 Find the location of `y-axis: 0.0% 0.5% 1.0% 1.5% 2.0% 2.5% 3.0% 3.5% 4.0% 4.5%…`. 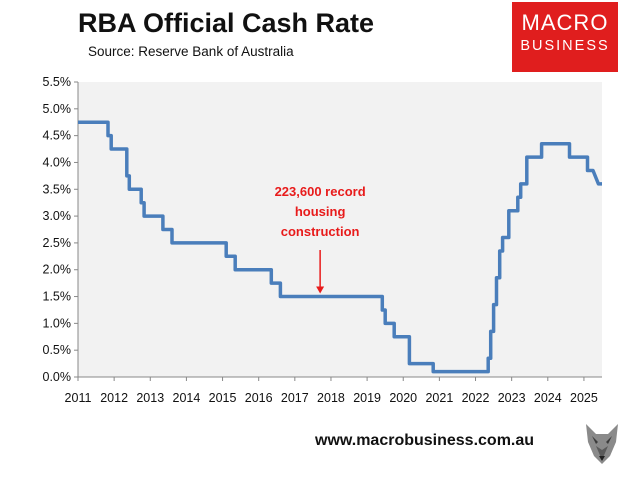

y-axis: 0.0% 0.5% 1.0% 1.5% 2.0% 2.5% 3.0% 3.5% 4.0% 4.5%… is located at coordinates (60, 229).